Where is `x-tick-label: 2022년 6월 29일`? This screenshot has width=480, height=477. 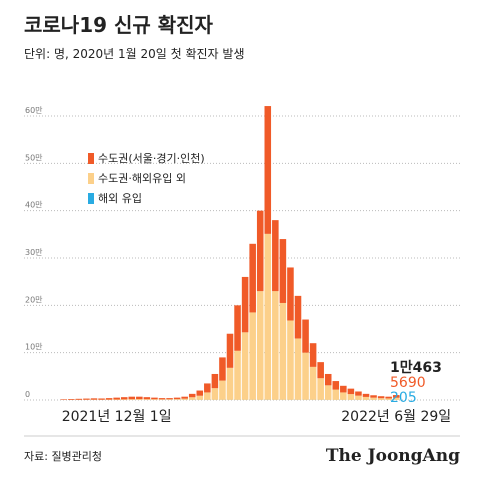
x-tick-label: 2022년 6월 29일 is located at coordinates (396, 417).